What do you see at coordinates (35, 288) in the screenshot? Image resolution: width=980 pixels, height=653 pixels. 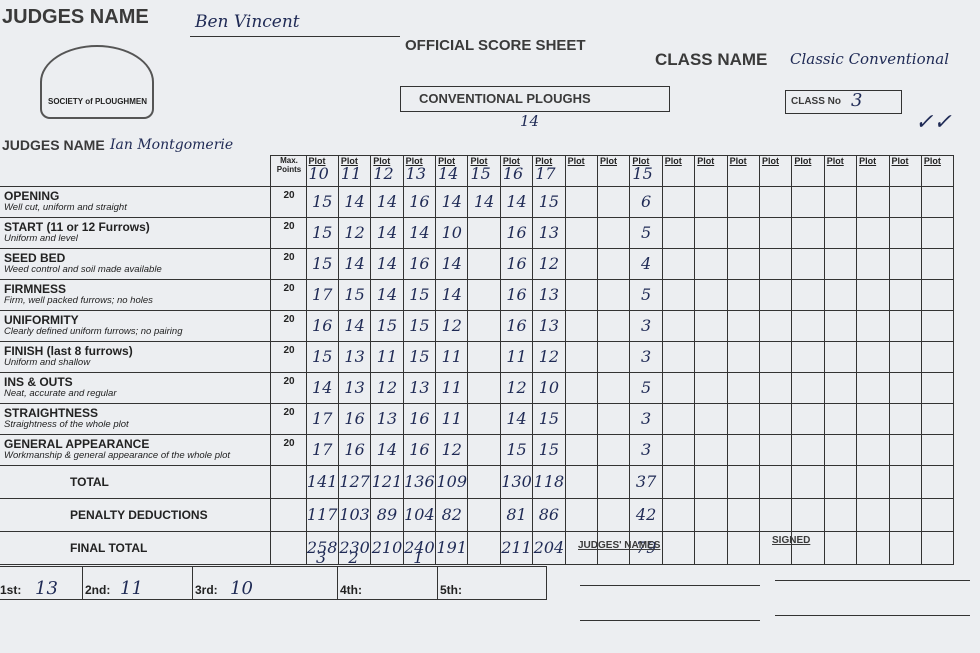 I see `criterion-name: FIRMNESS` at bounding box center [35, 288].